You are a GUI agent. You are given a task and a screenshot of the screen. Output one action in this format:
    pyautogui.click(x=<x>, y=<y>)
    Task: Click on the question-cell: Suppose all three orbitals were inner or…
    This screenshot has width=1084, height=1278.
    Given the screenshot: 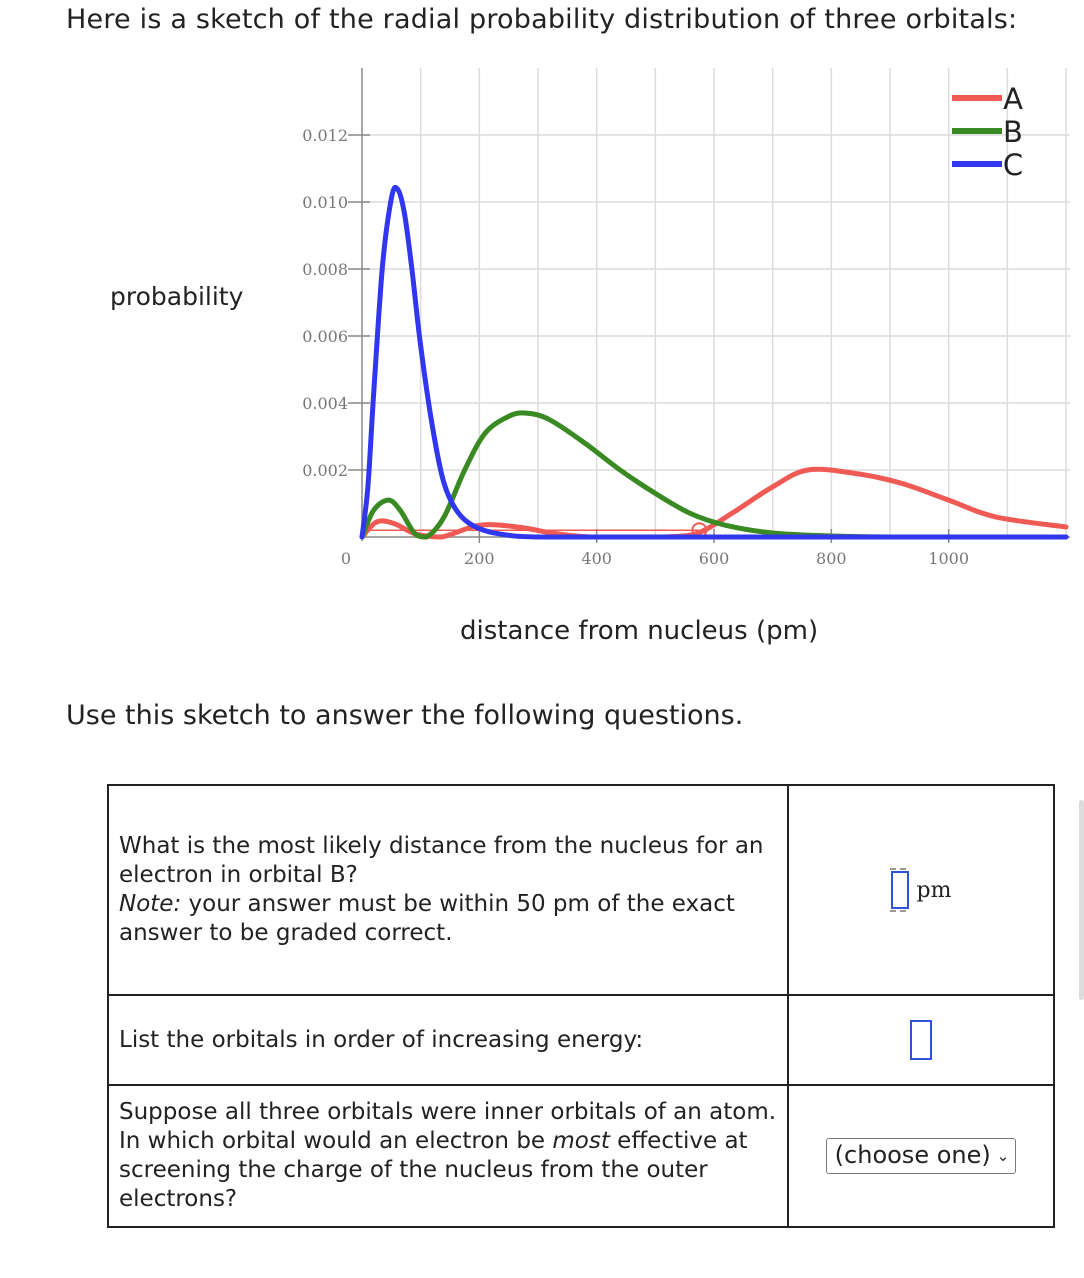 What is the action you would take?
    pyautogui.click(x=448, y=1156)
    